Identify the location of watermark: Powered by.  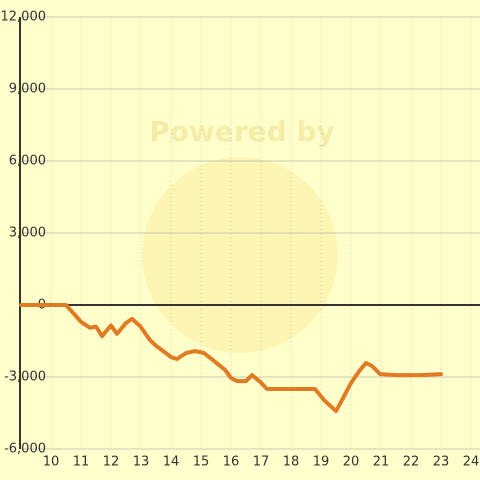
(242, 131).